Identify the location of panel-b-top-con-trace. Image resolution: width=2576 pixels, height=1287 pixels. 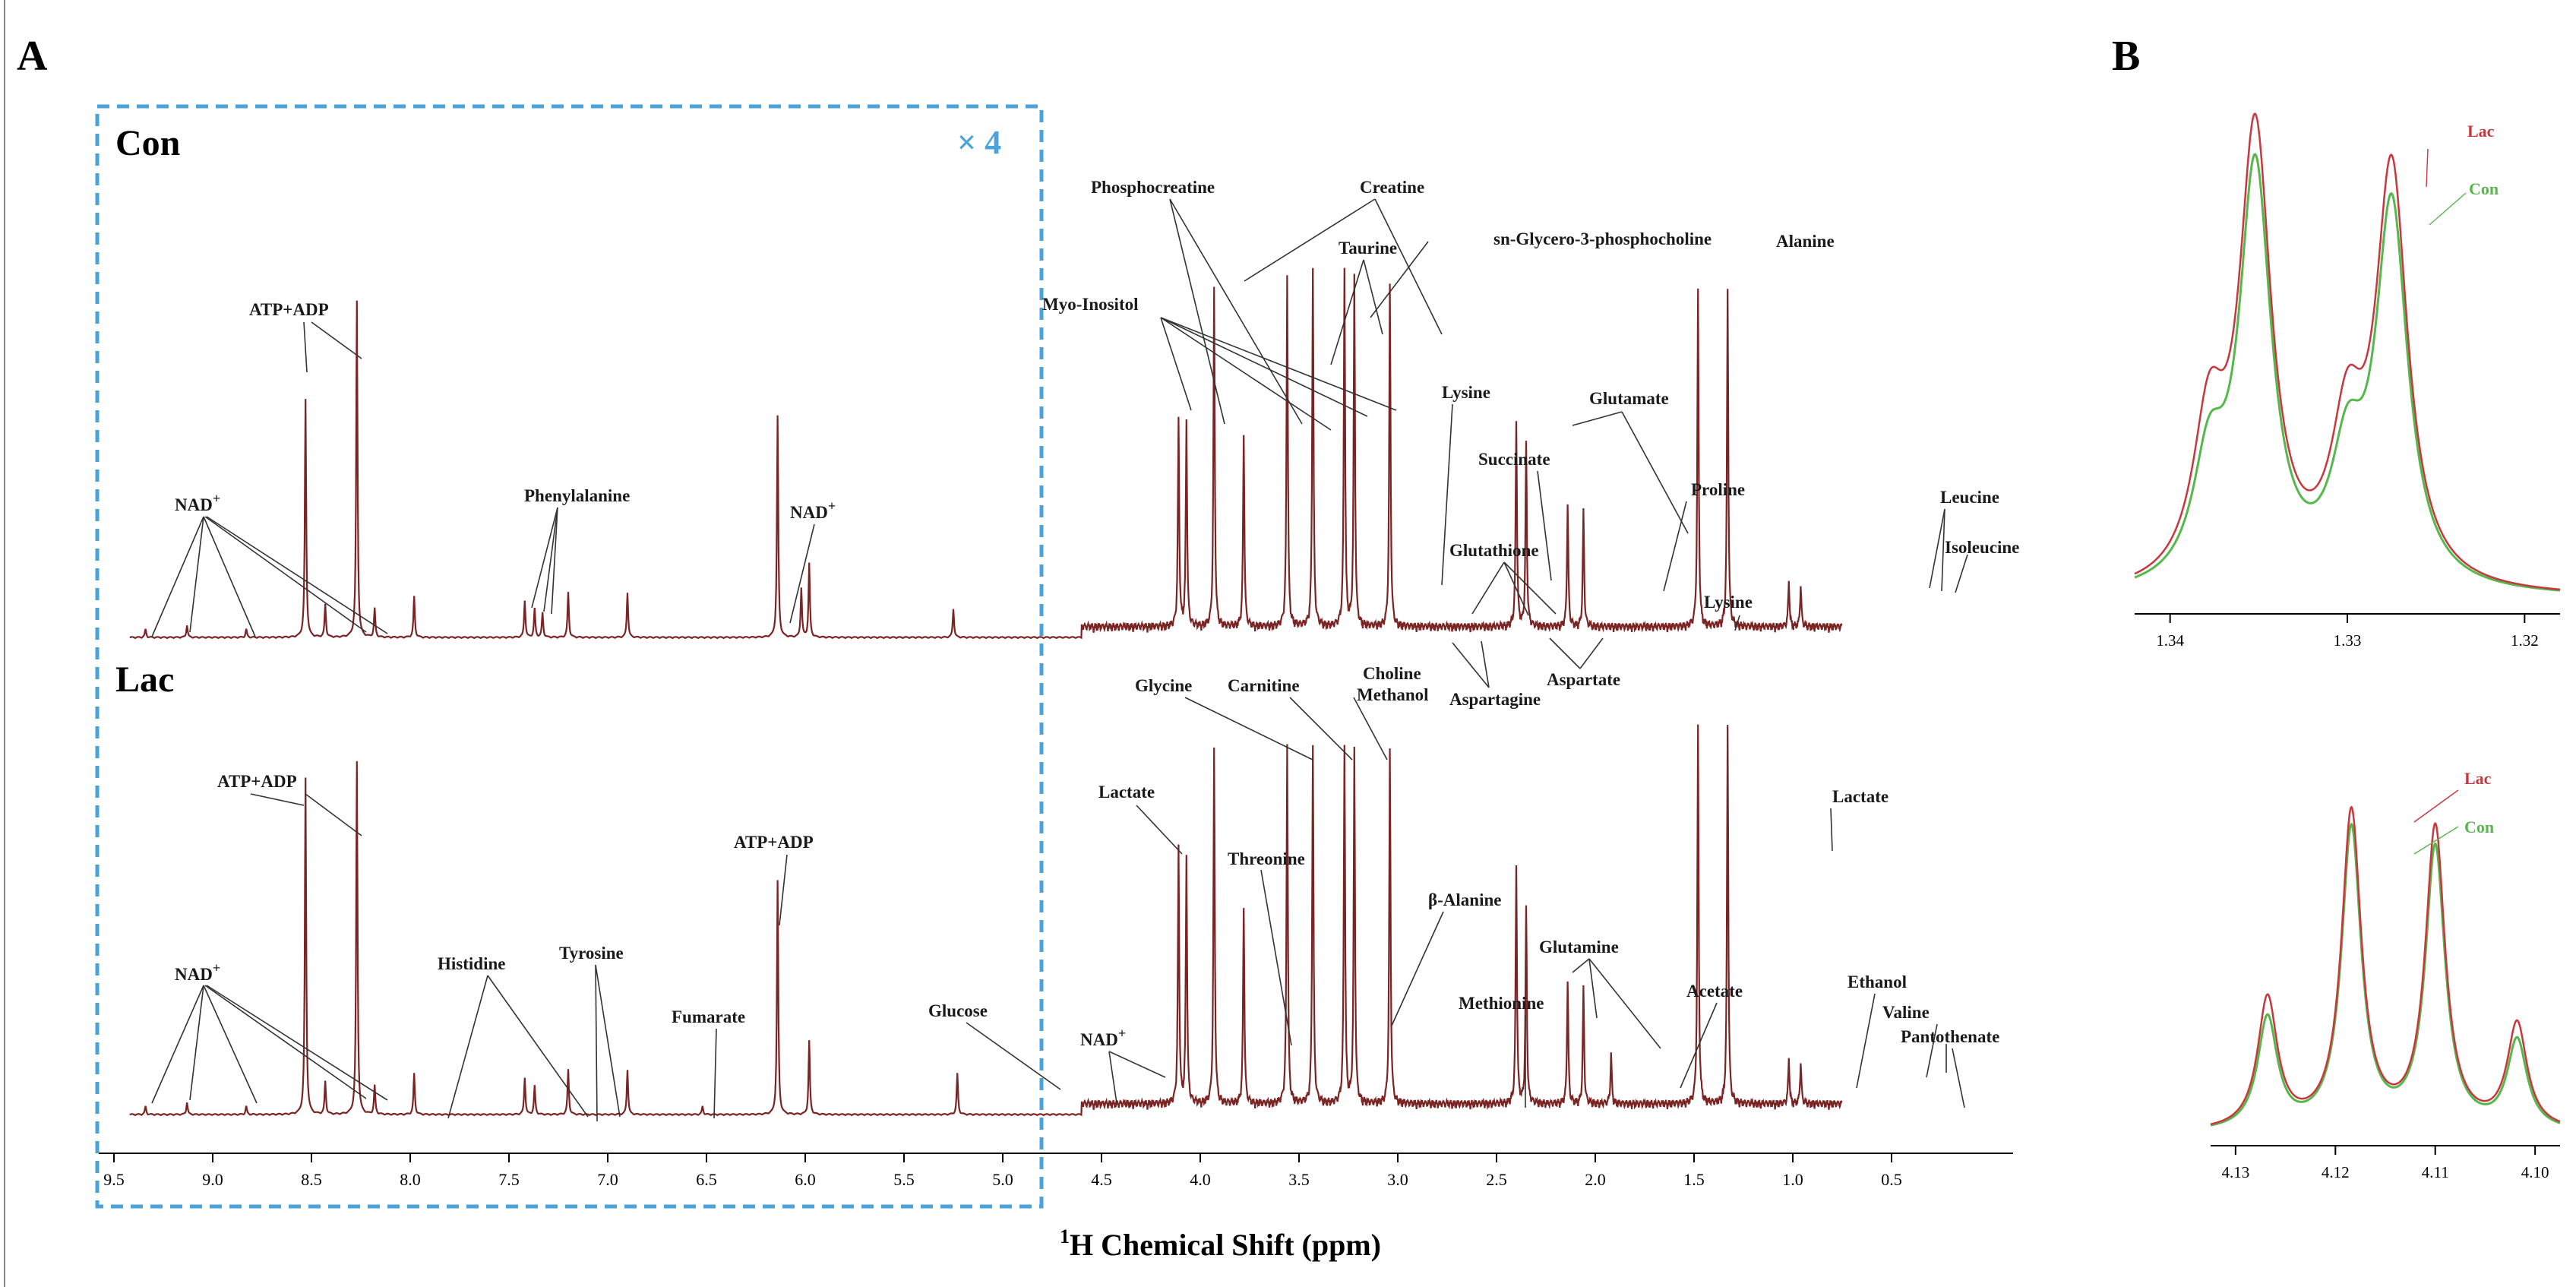
(2347, 372).